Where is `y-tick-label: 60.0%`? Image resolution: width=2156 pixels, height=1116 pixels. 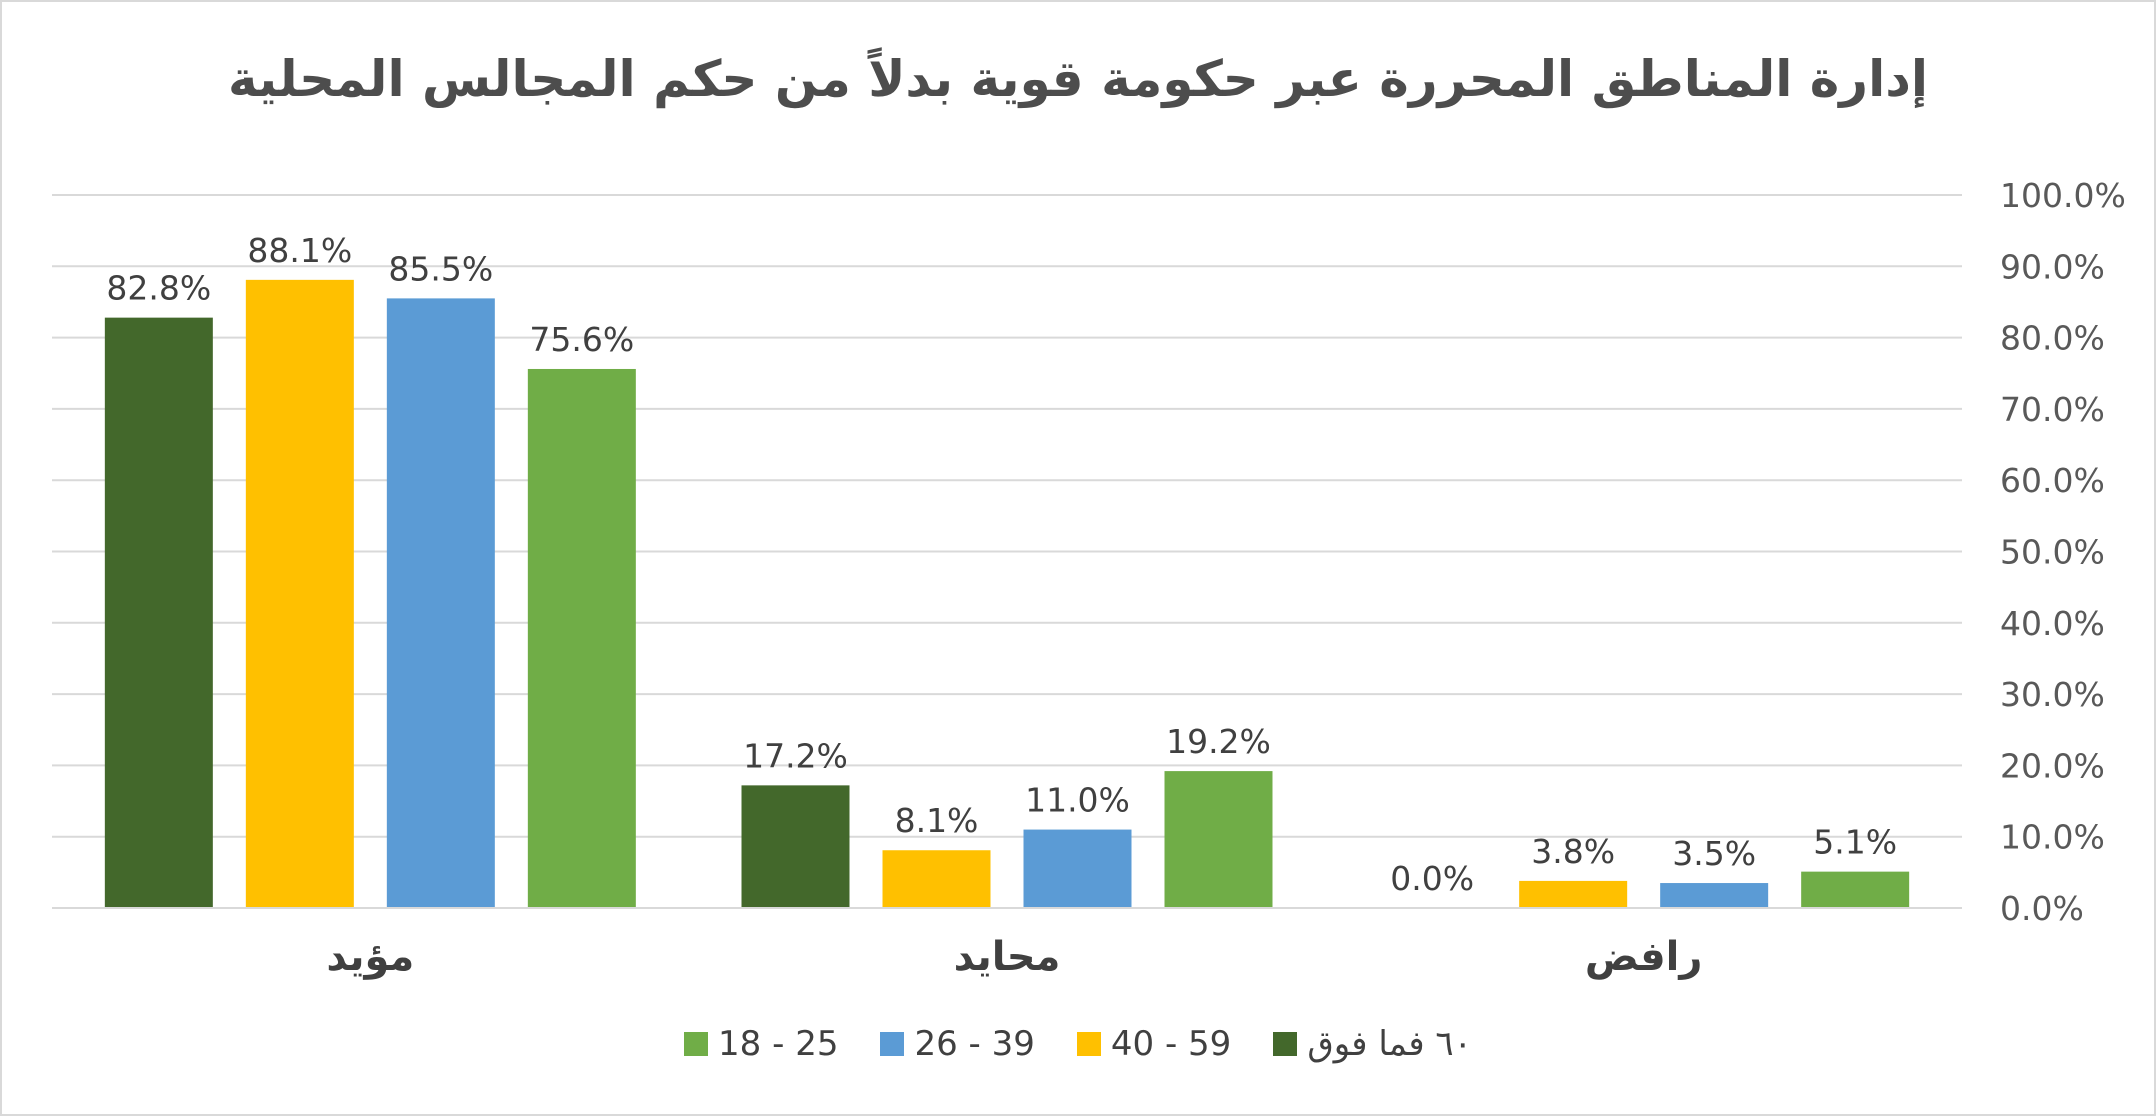 y-tick-label: 60.0% is located at coordinates (2052, 480).